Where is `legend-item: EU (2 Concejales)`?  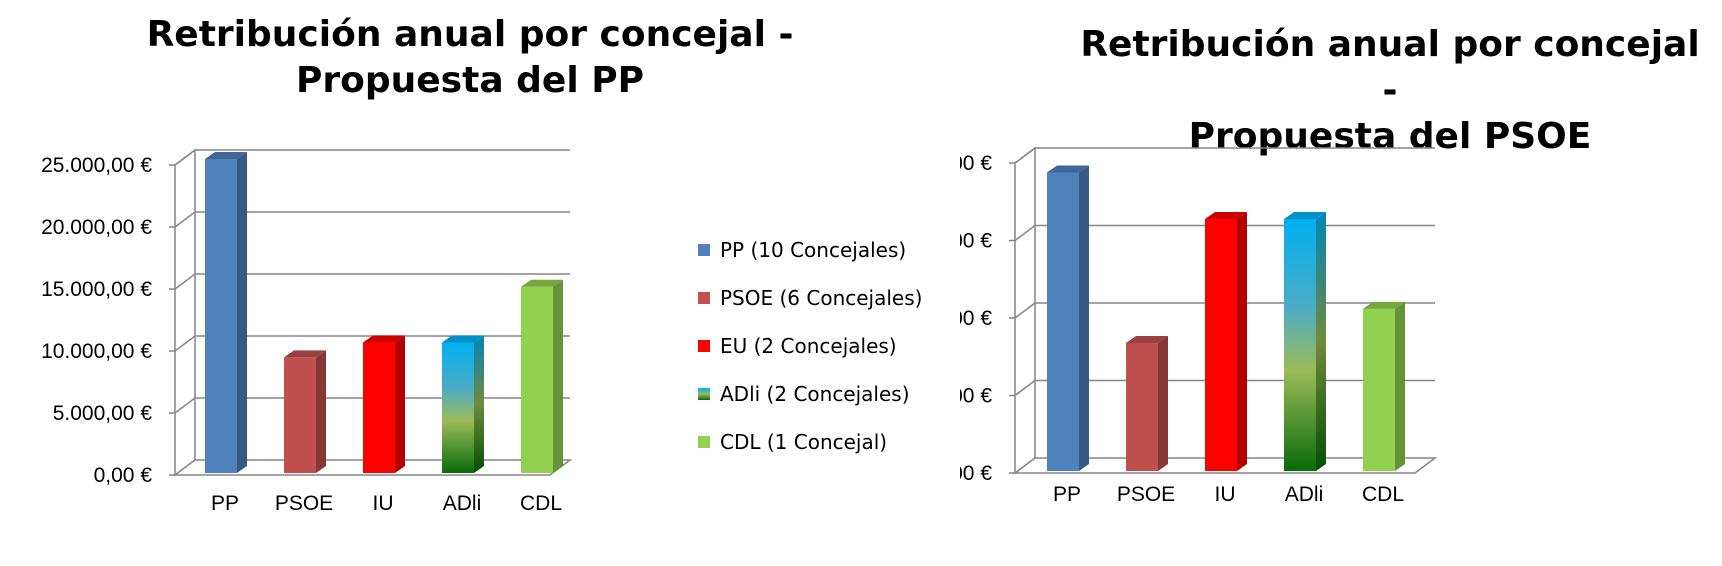 legend-item: EU (2 Concejales) is located at coordinates (810, 346).